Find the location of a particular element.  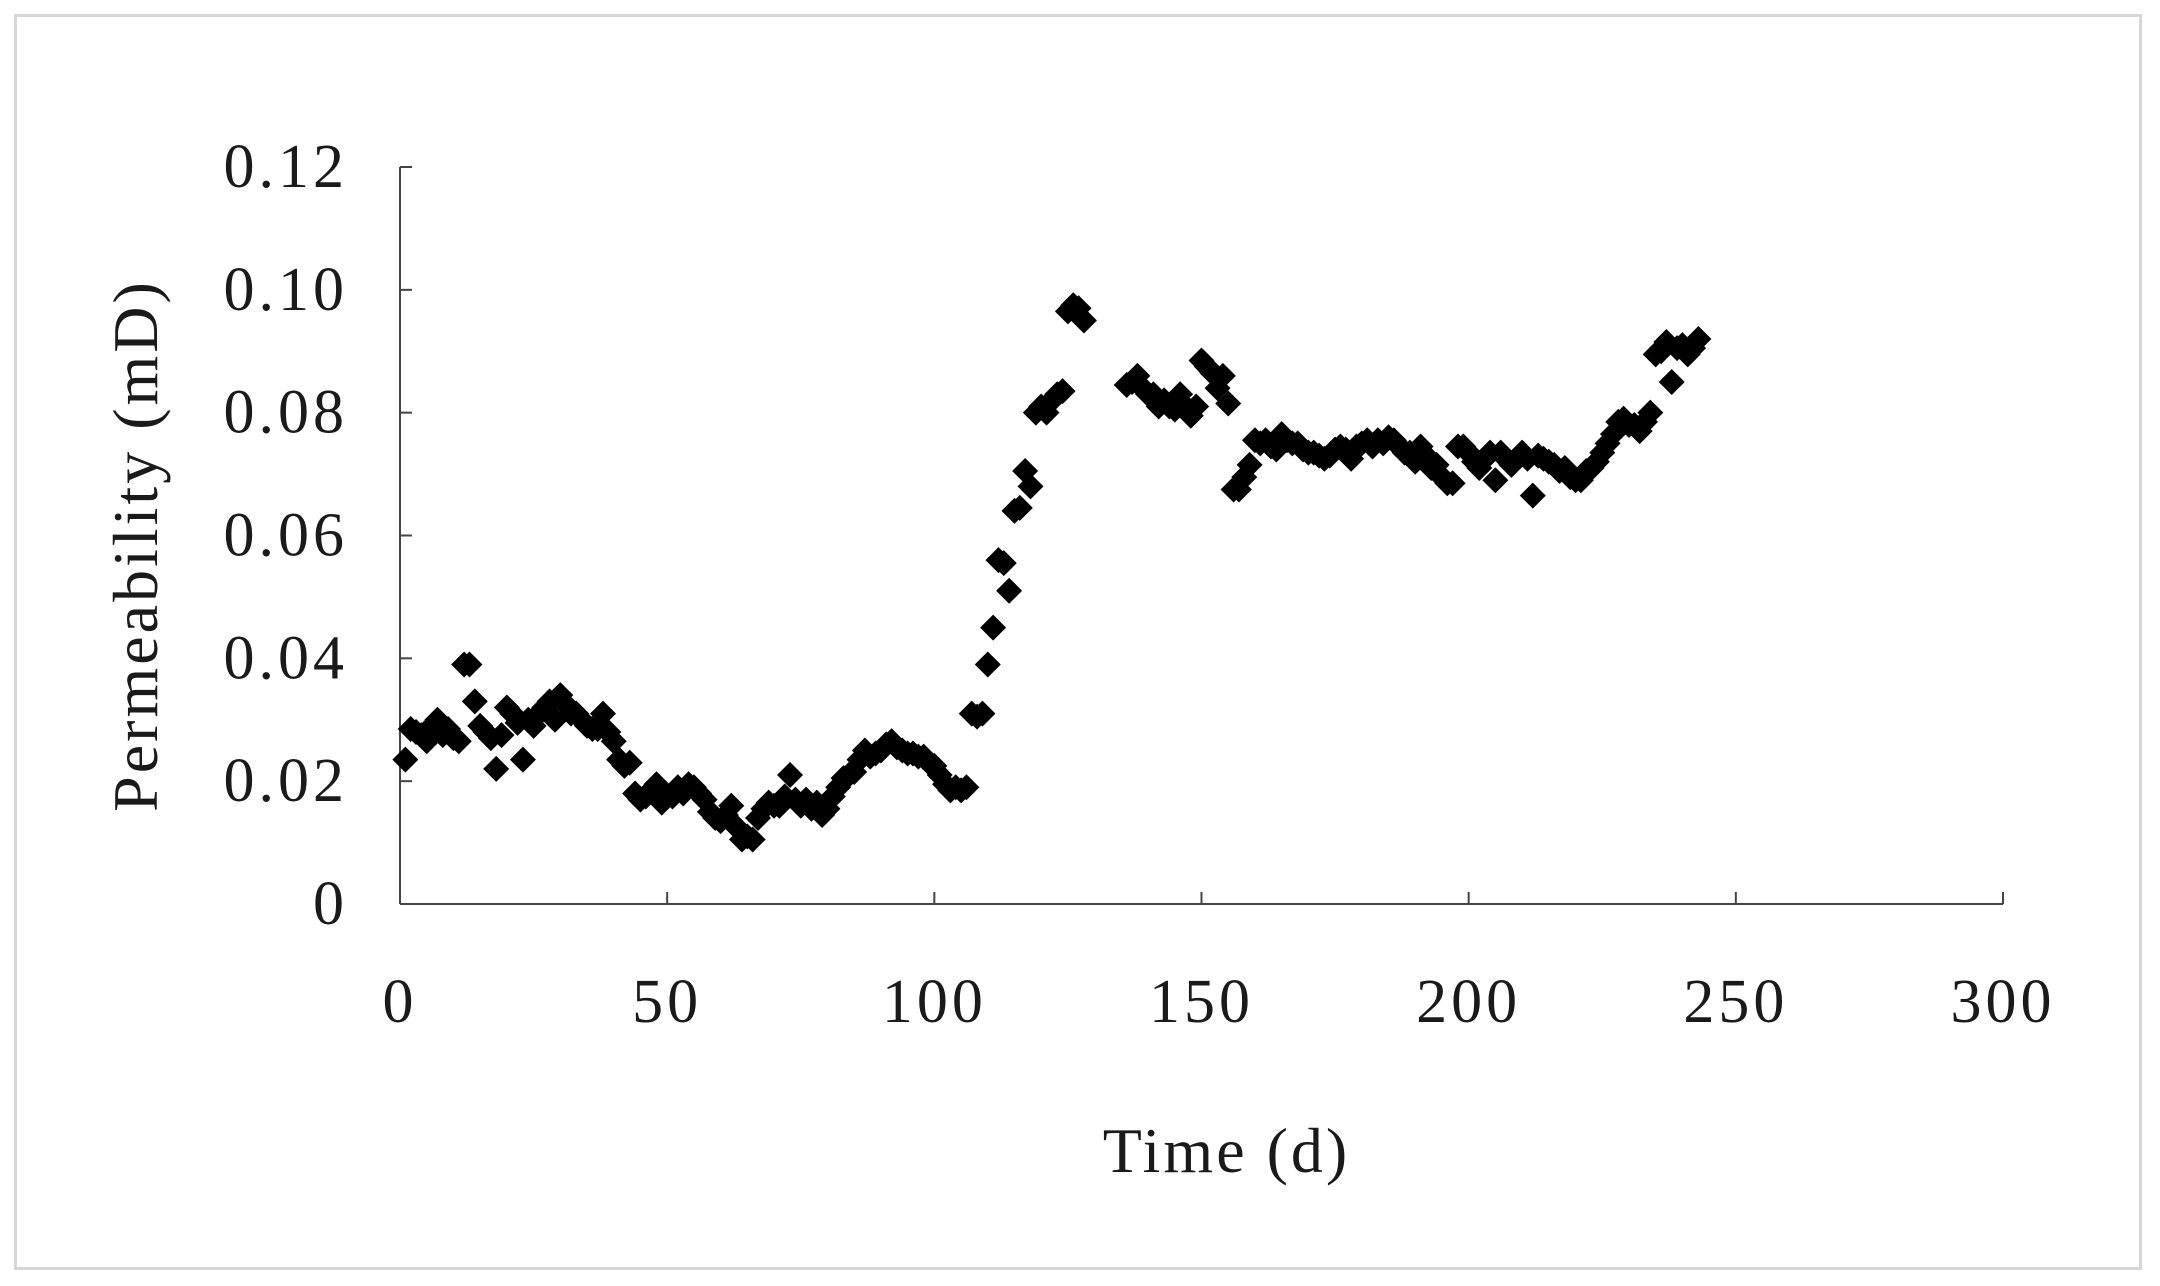

y-tick-label: 0.12 is located at coordinates (286, 167).